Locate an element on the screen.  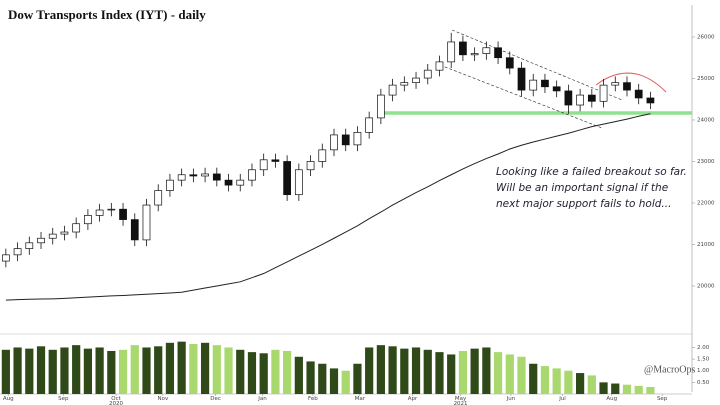
x-tick-label: Jul is located at coordinates (562, 399).